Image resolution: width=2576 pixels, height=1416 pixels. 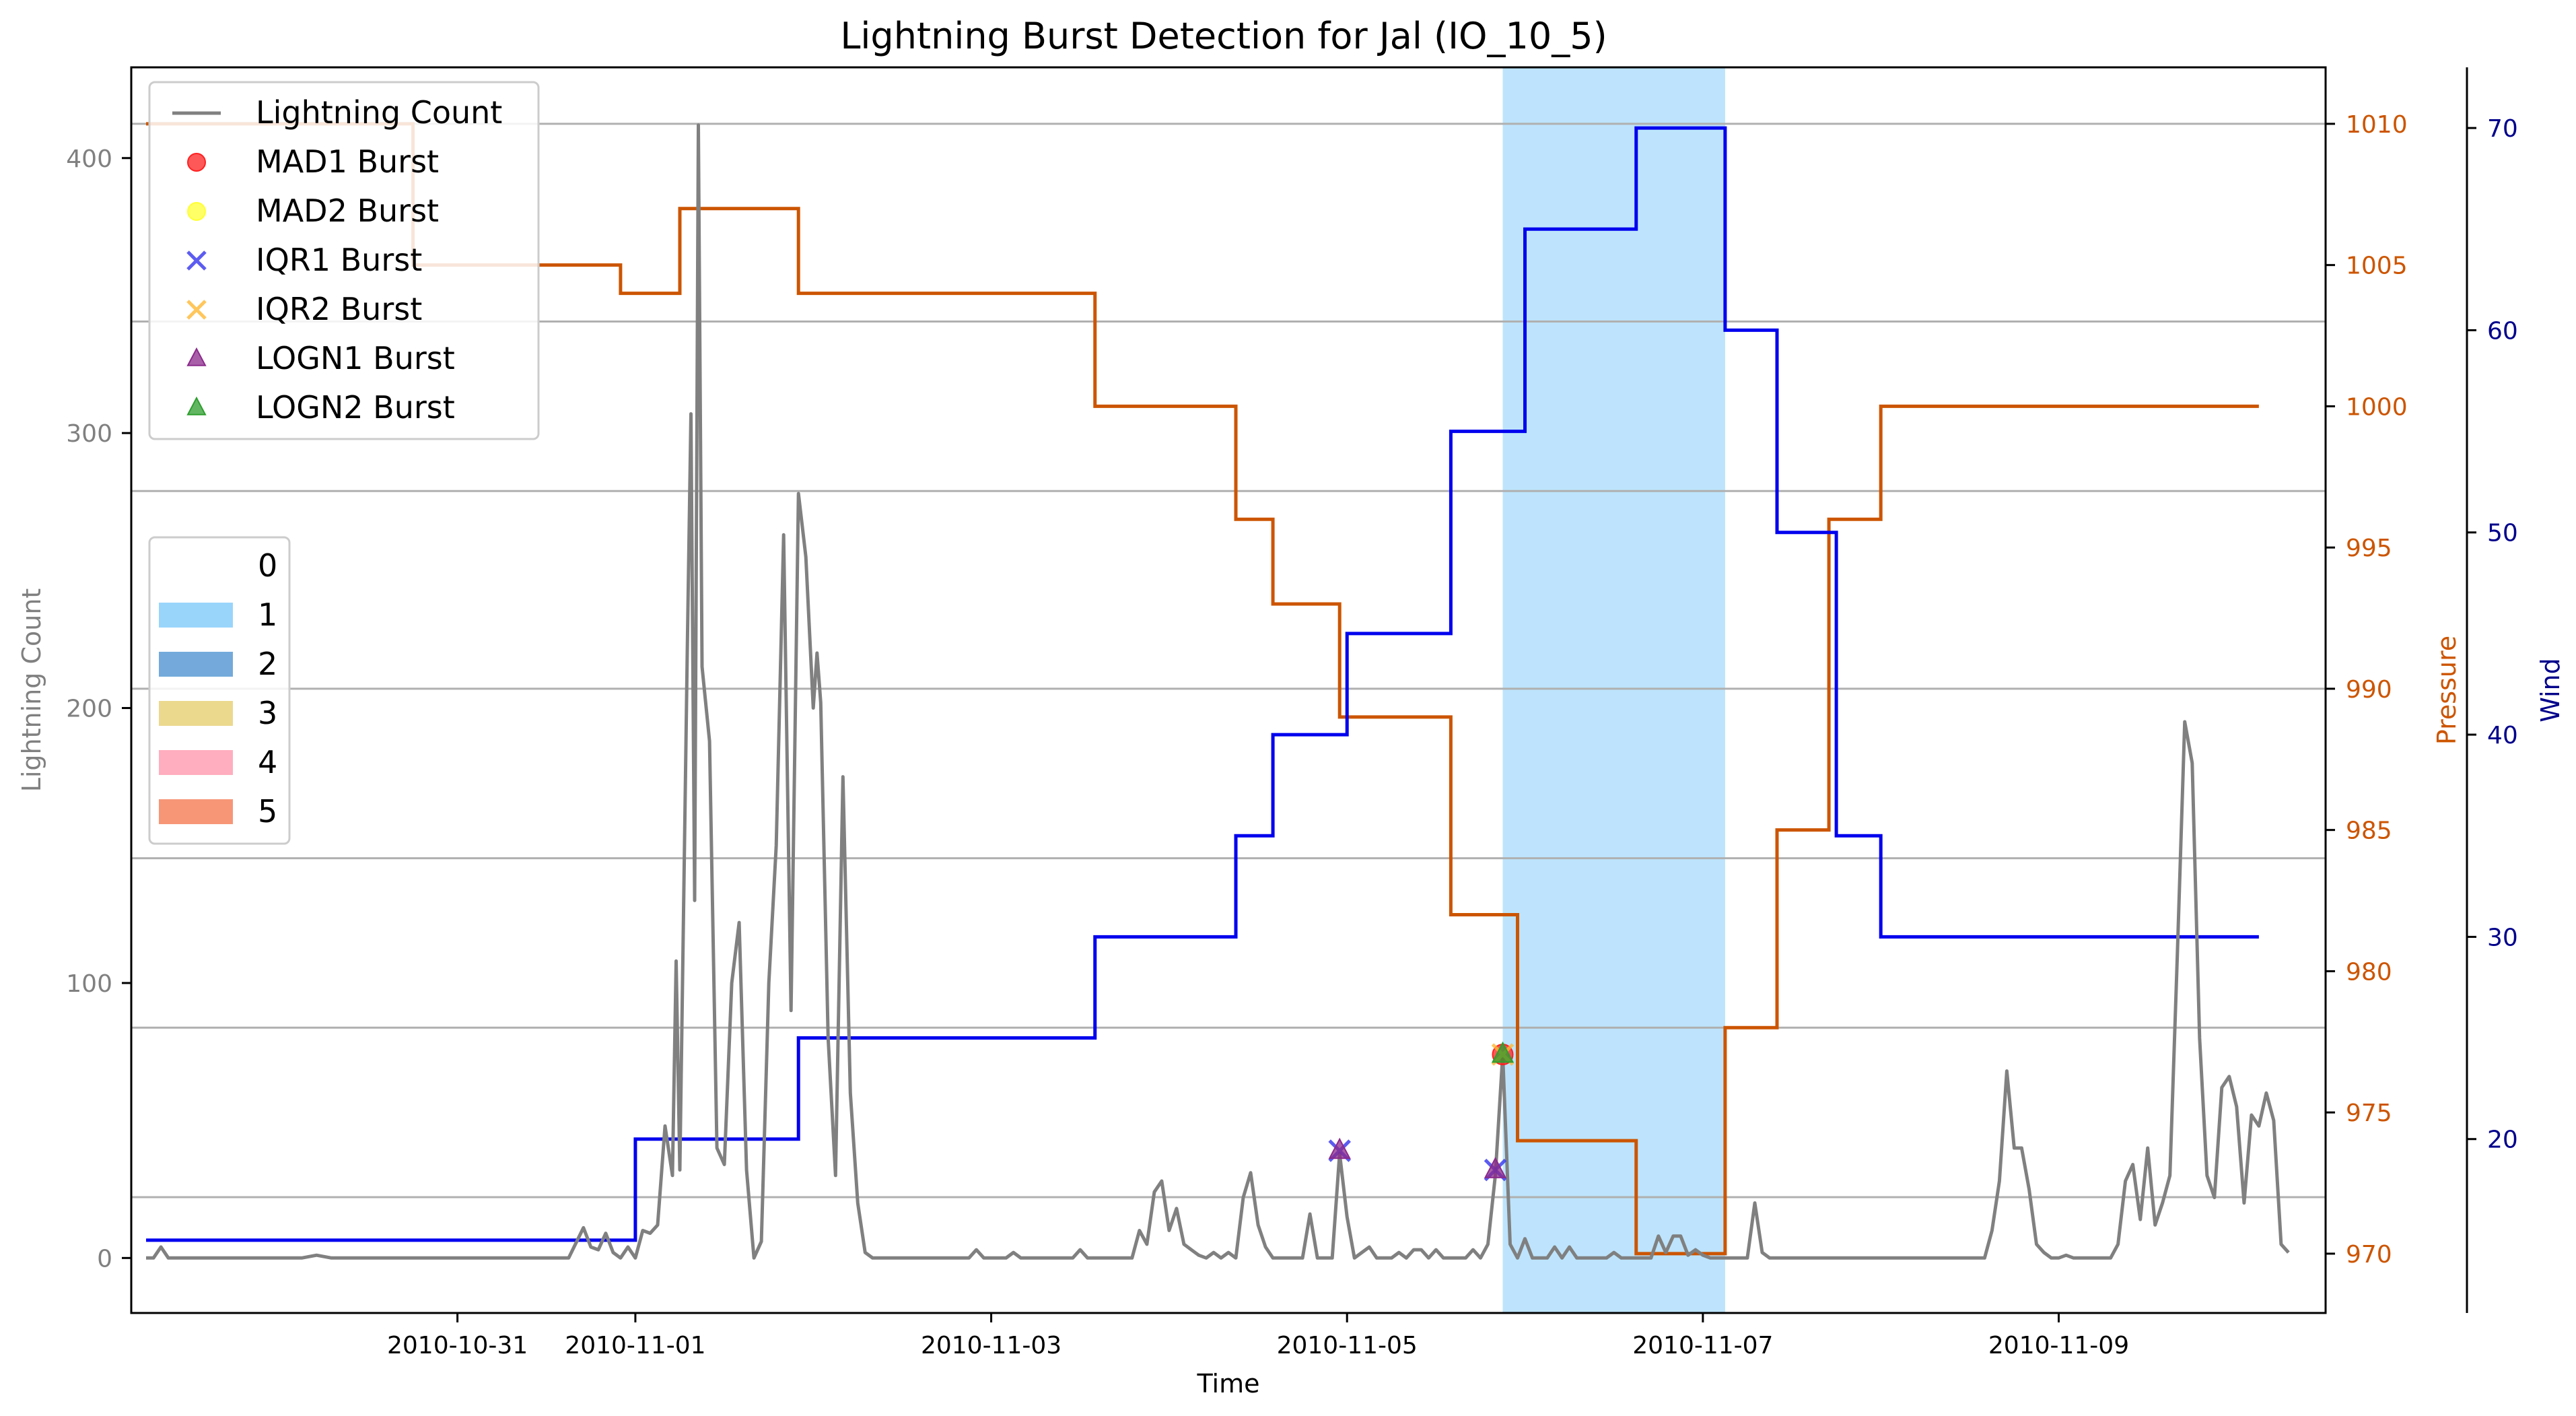 I want to click on x-axis-label: Time, so click(x=1228, y=1383).